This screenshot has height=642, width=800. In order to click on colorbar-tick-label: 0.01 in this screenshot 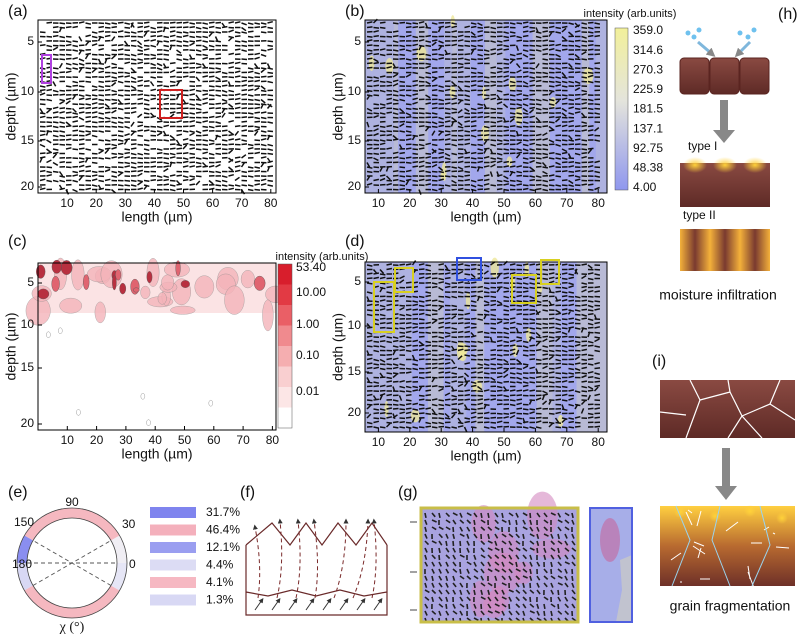, I will do `click(308, 391)`.